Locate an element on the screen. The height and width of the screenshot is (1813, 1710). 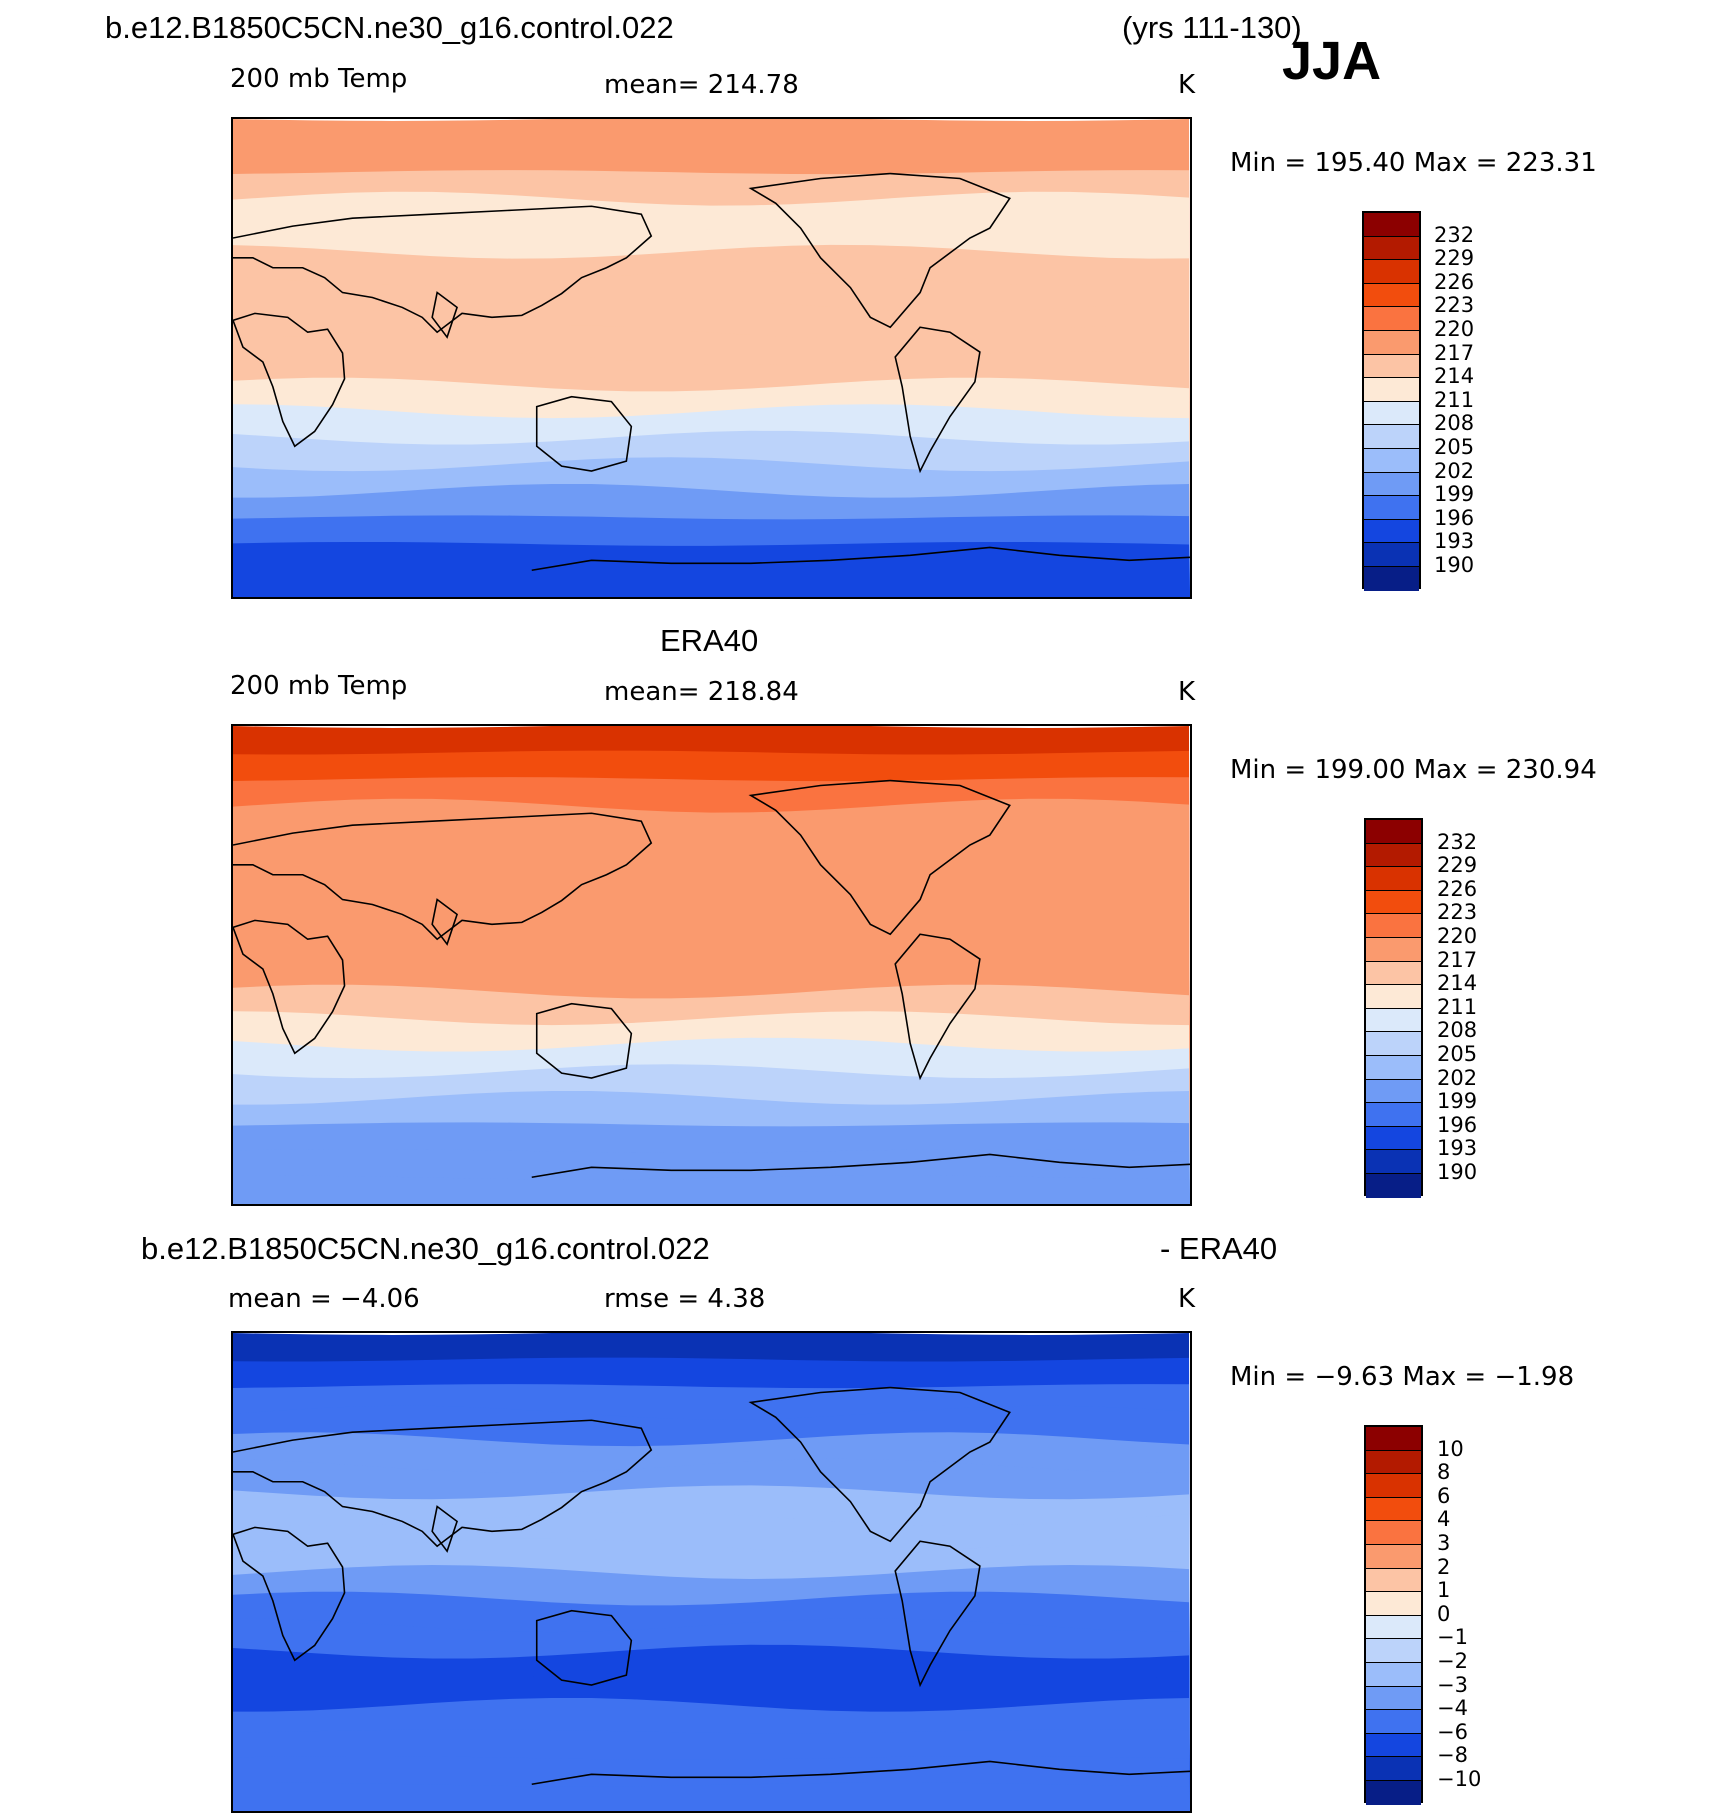
panel-2-map is located at coordinates (711, 965).